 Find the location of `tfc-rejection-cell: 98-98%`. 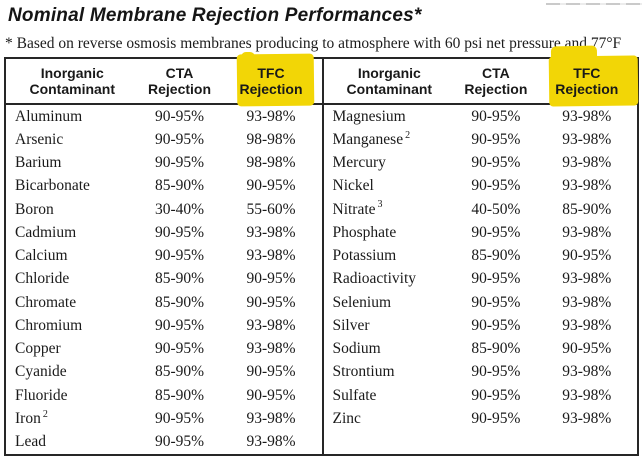

tfc-rejection-cell: 98-98% is located at coordinates (271, 163).